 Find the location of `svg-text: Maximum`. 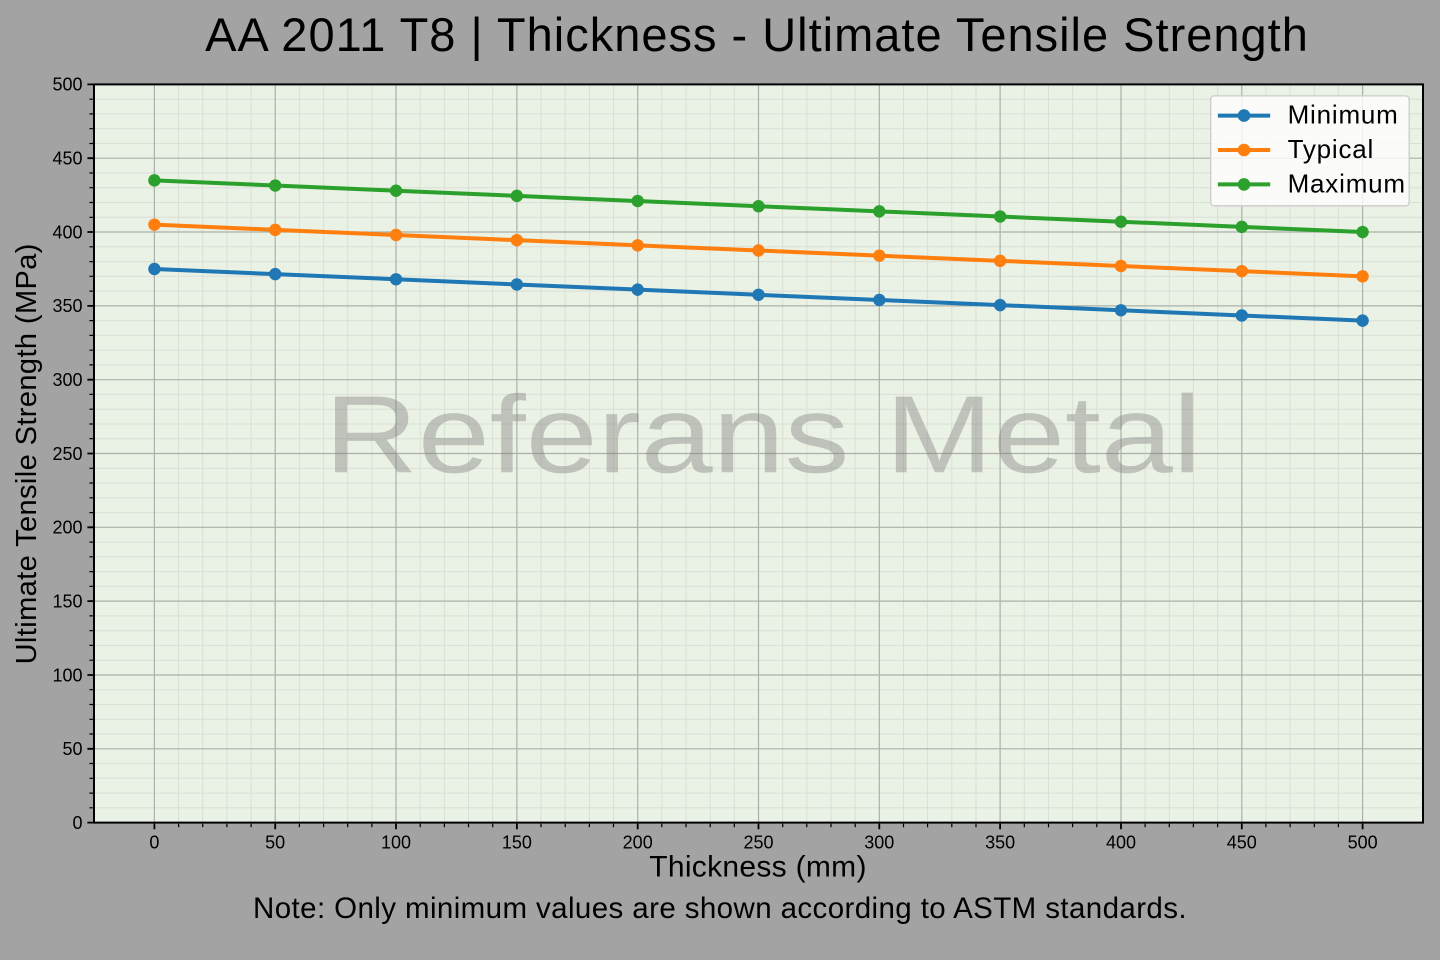

svg-text: Maximum is located at coordinates (1347, 183).